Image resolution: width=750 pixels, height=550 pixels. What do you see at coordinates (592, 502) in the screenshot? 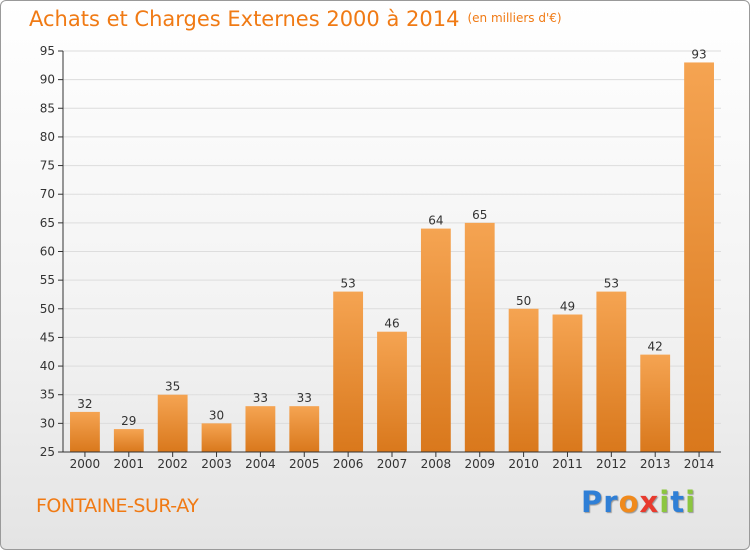
I see `logo-letter: P` at bounding box center [592, 502].